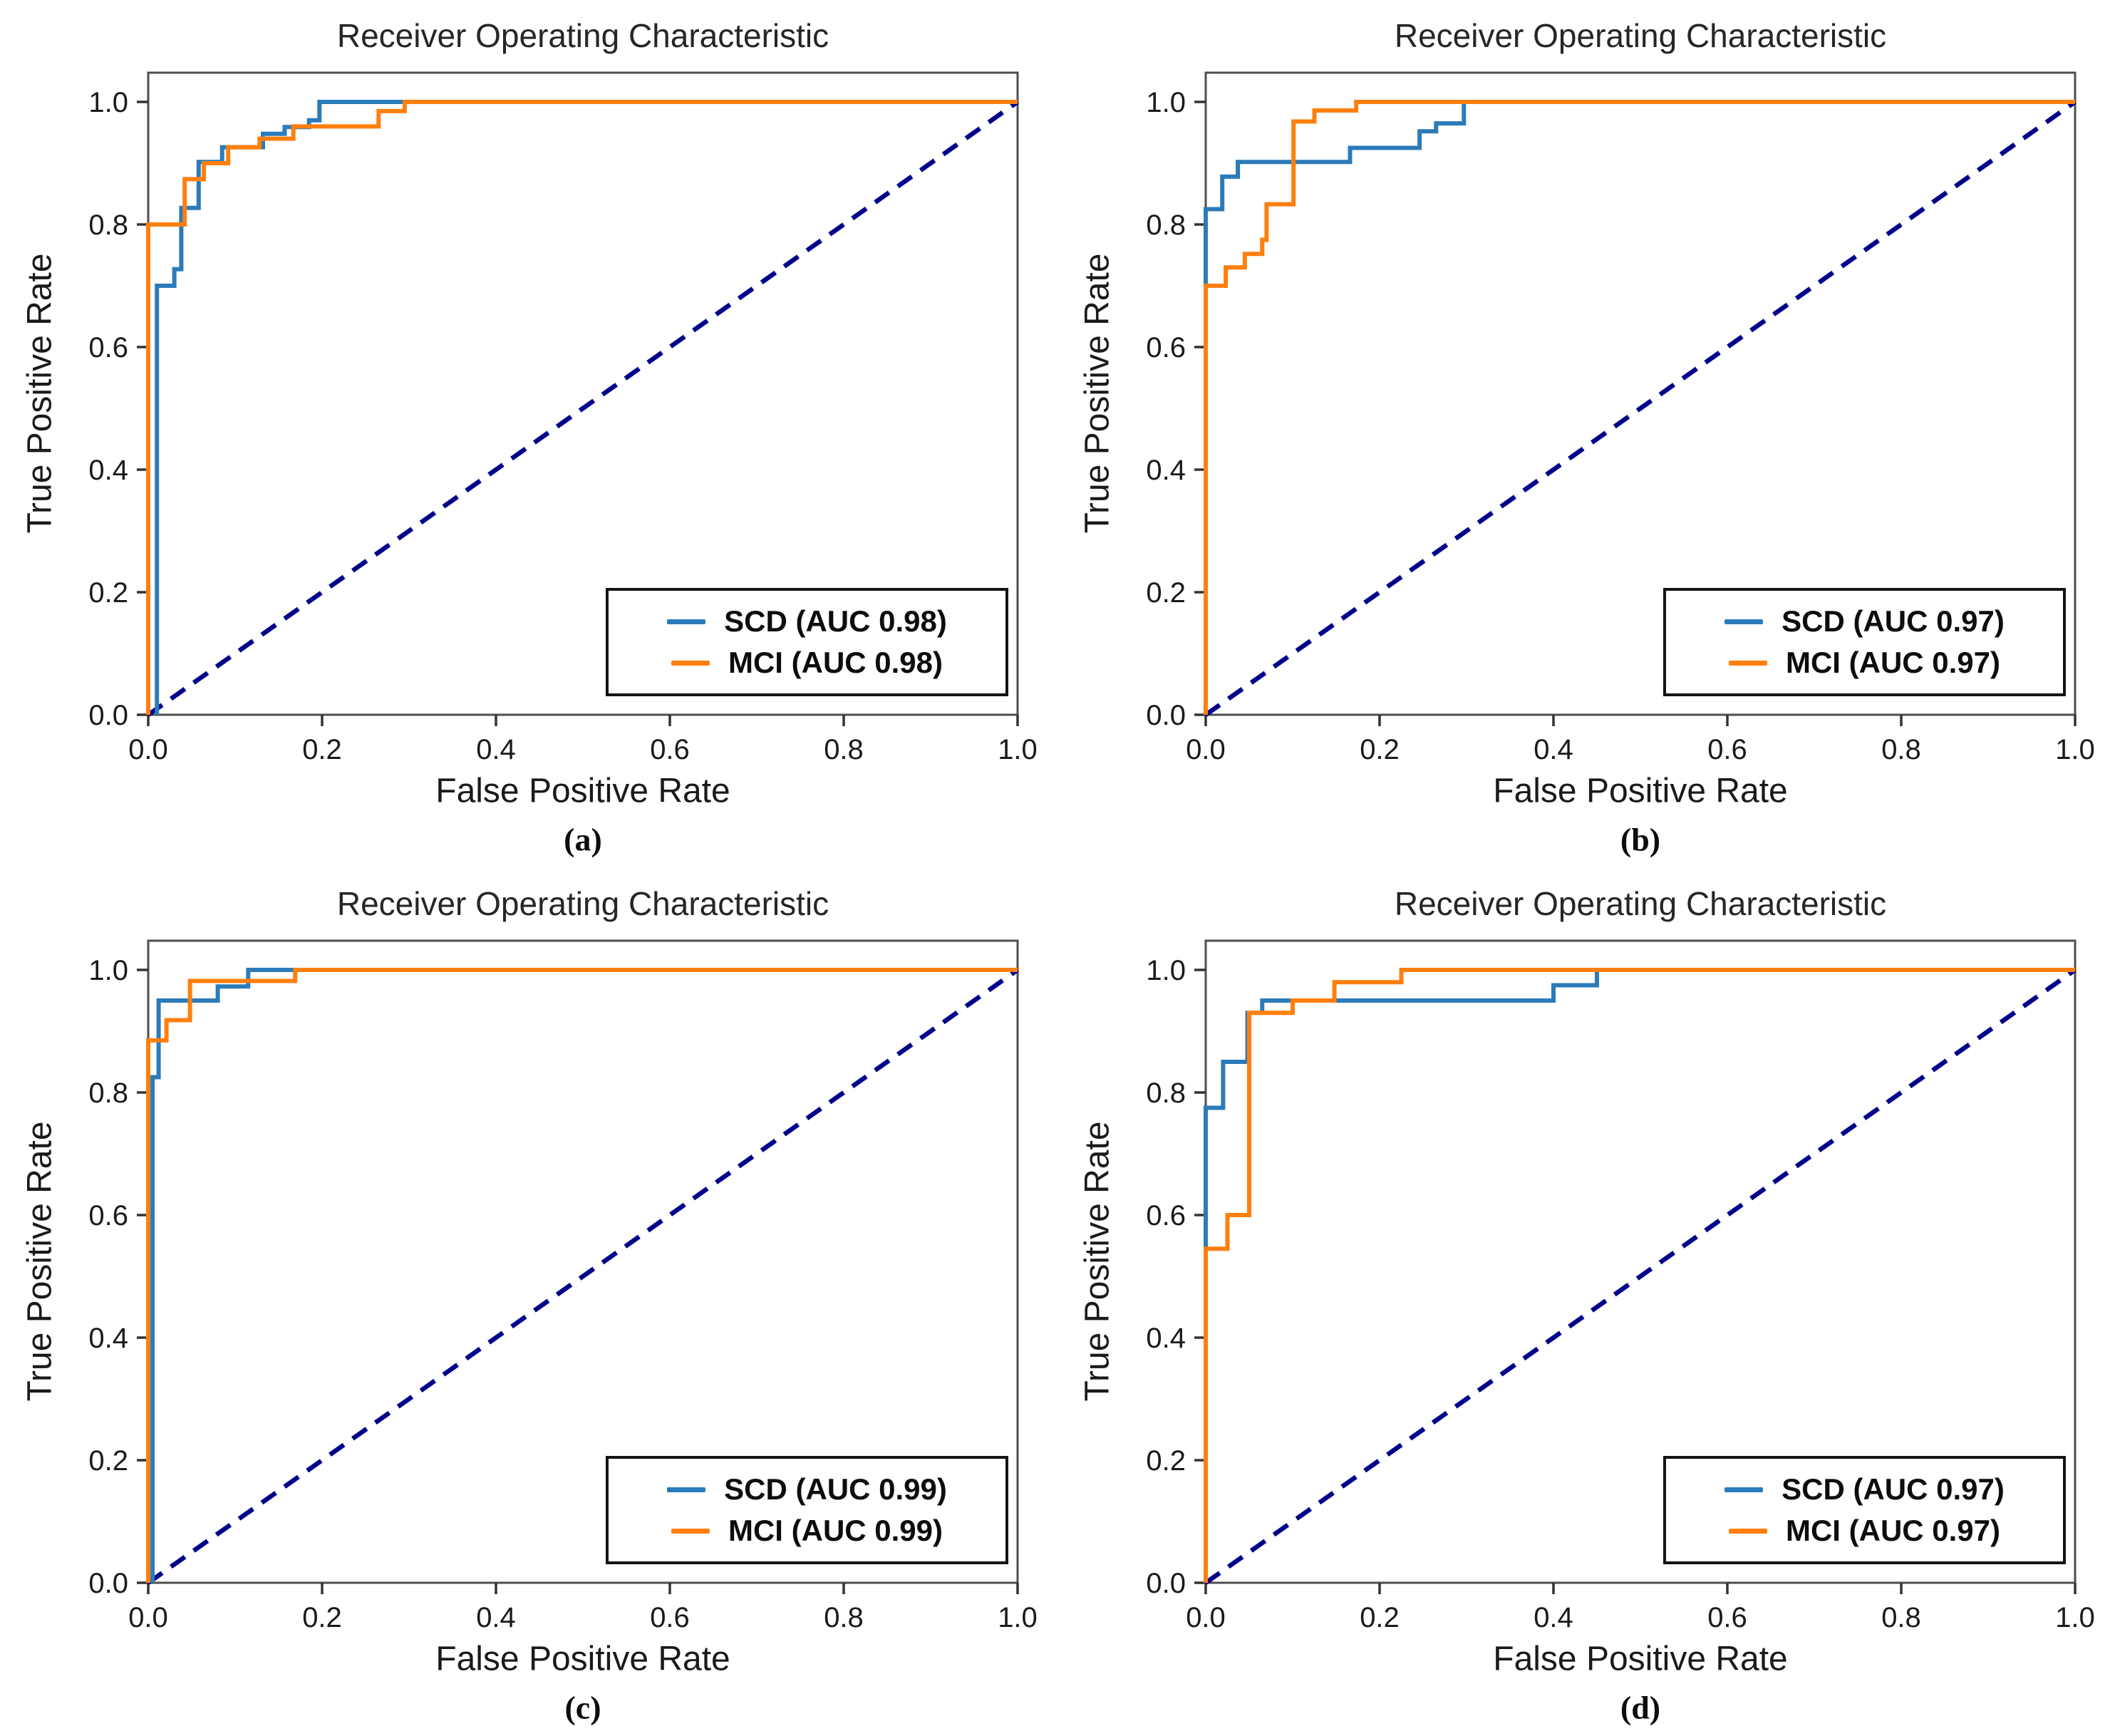  What do you see at coordinates (835, 663) in the screenshot?
I see `legend-label-mci: MCI (AUC 0.98)` at bounding box center [835, 663].